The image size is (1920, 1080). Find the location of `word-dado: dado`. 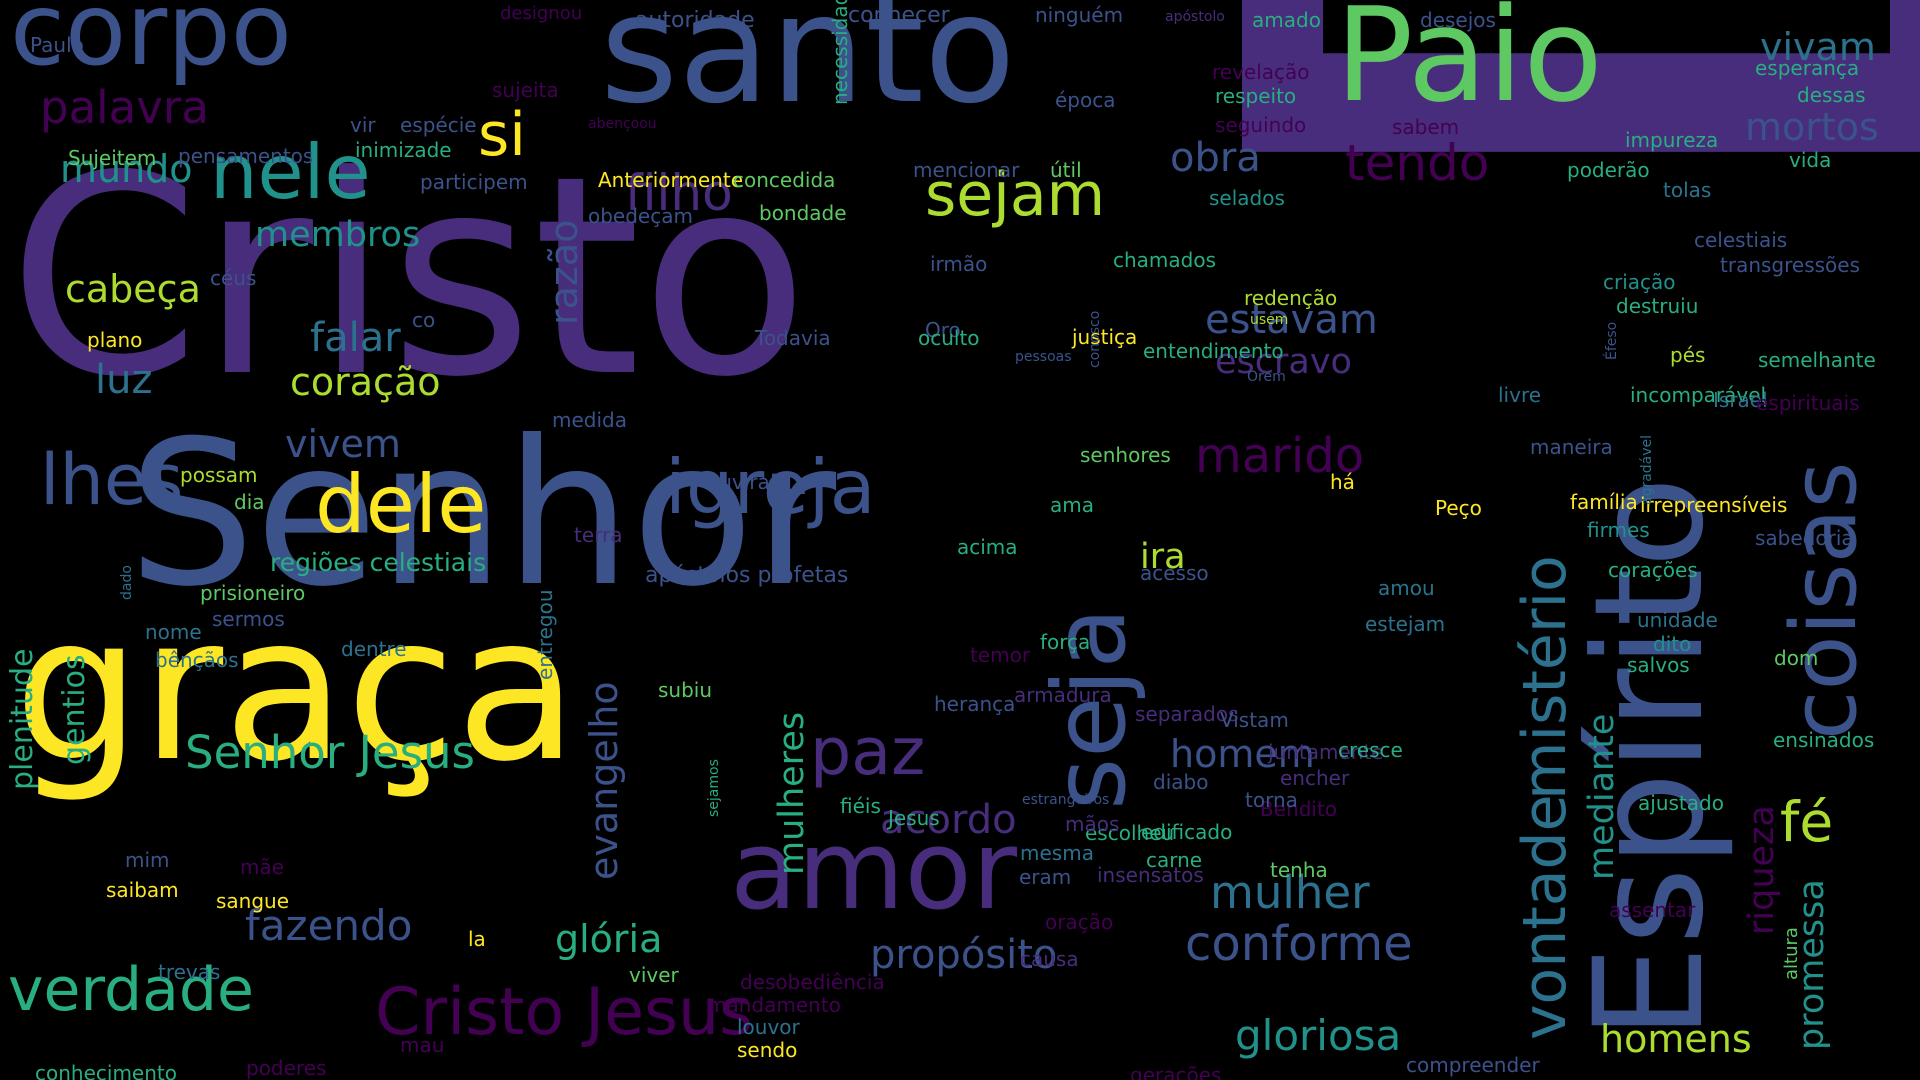

word-dado: dado is located at coordinates (127, 582).